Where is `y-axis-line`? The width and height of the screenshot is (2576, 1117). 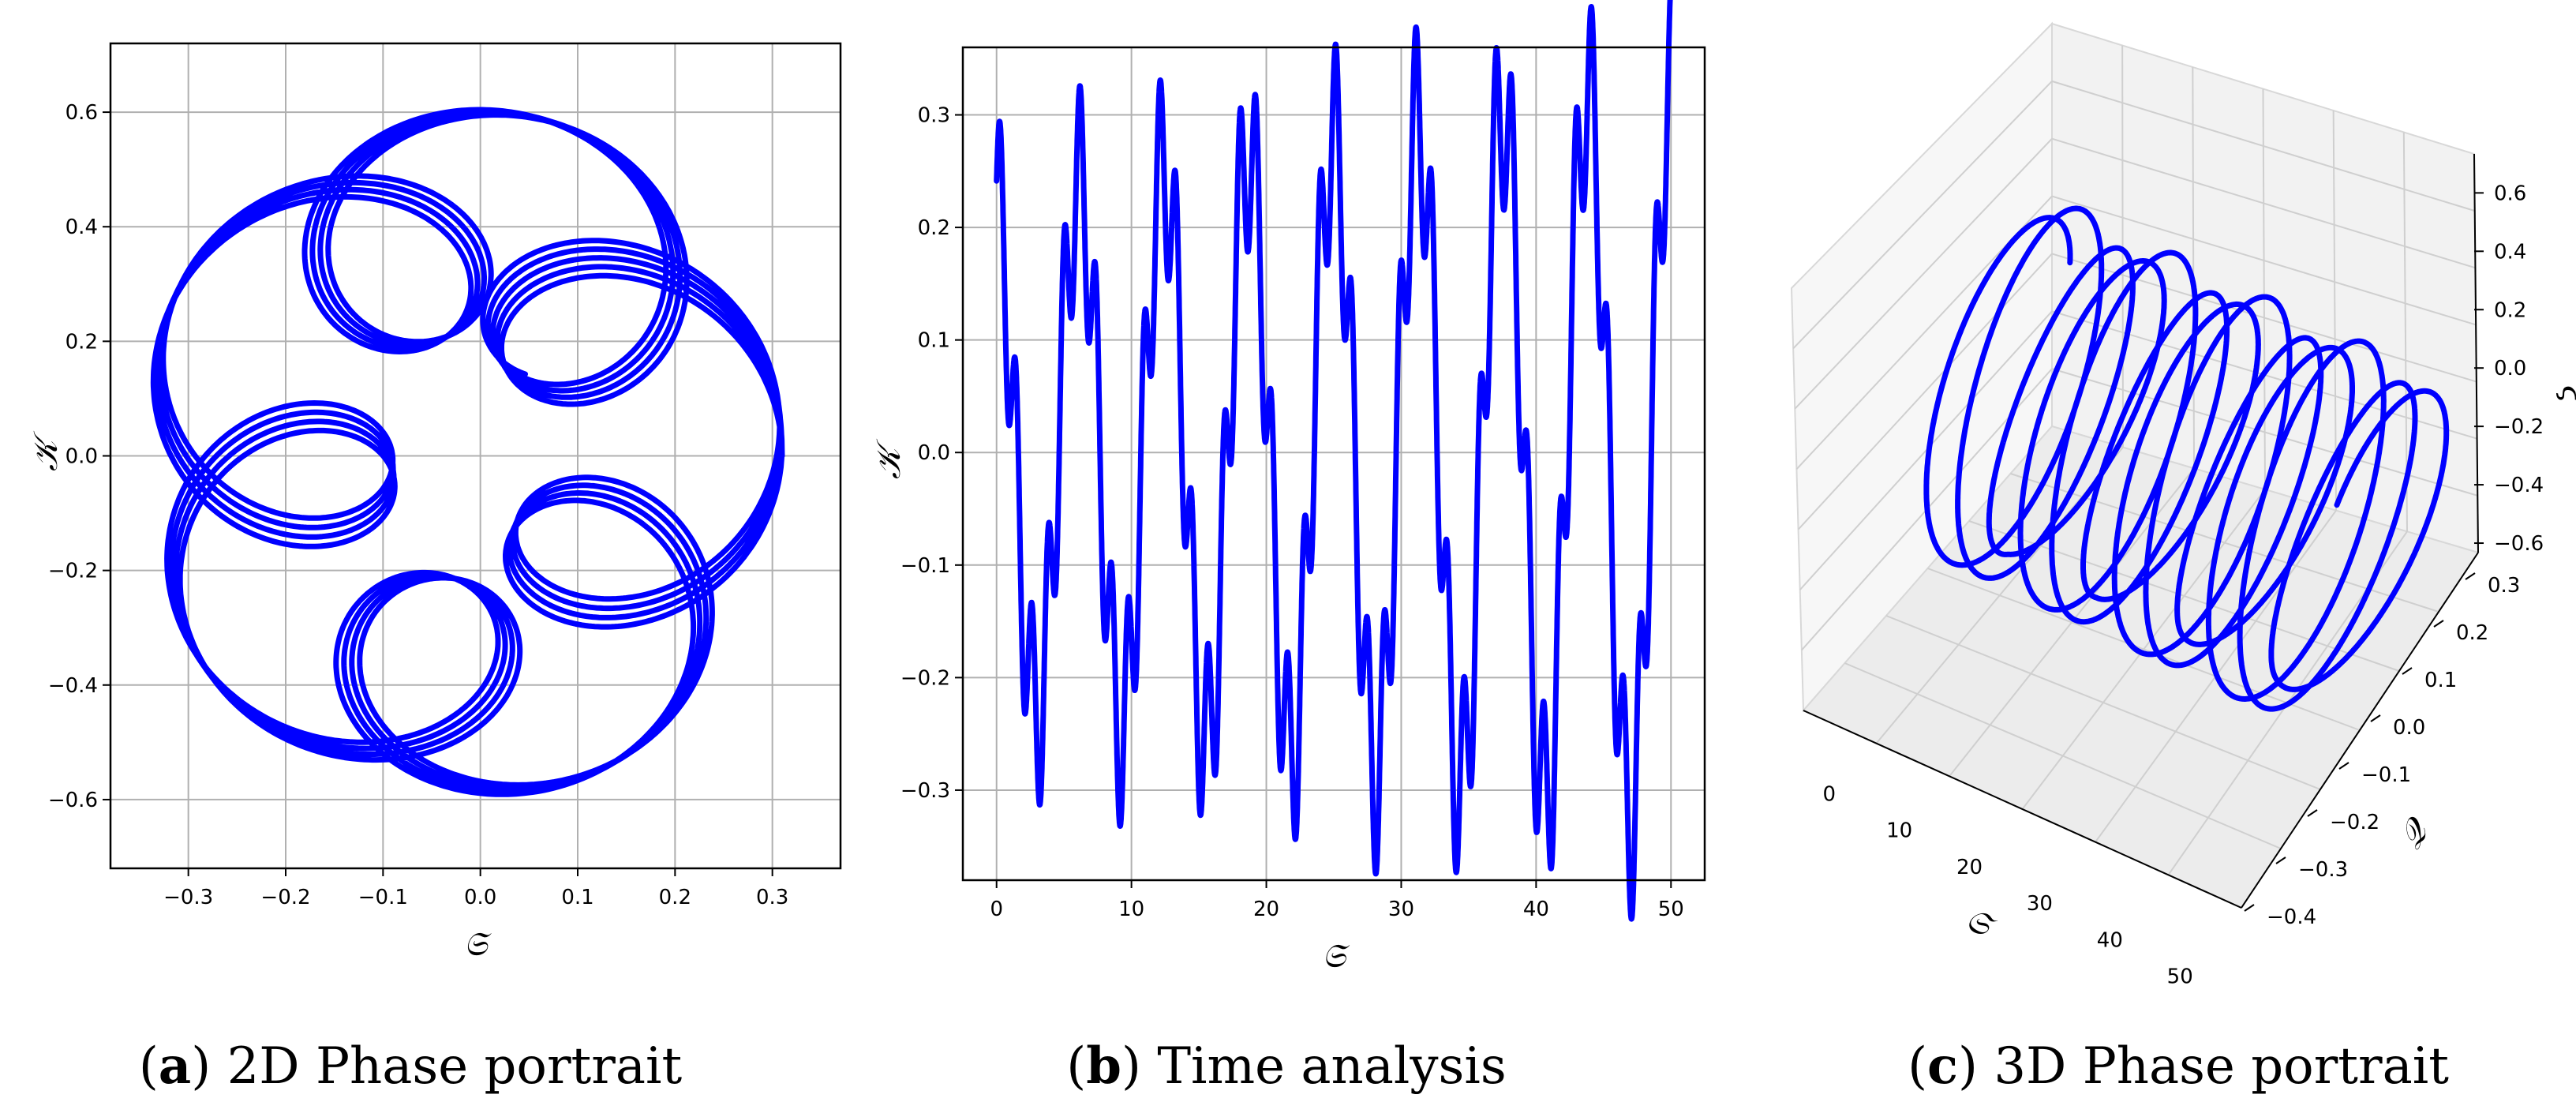 y-axis-line is located at coordinates (2360, 730).